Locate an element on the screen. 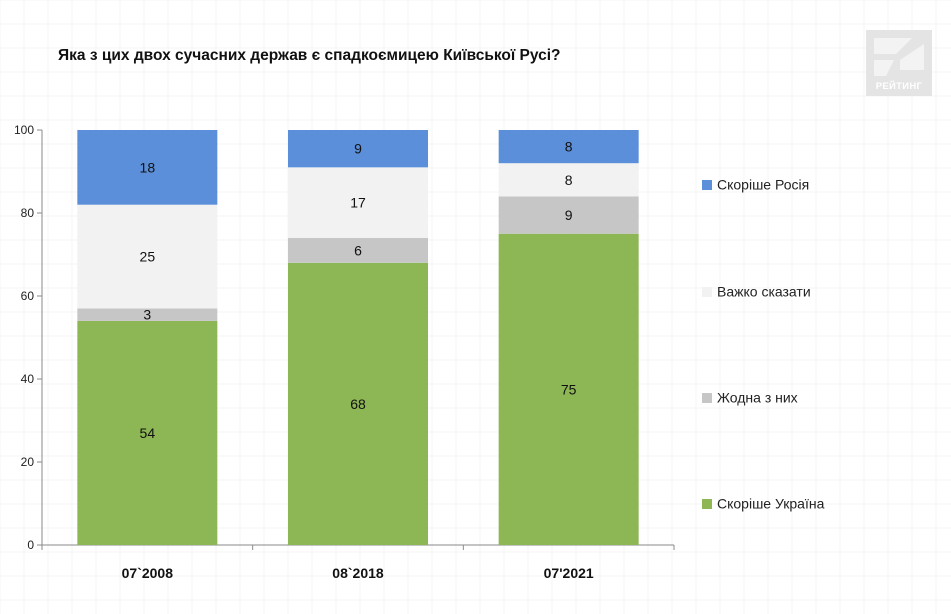 This screenshot has height=614, width=951. x-tick-label: 07`2008 is located at coordinates (148, 573).